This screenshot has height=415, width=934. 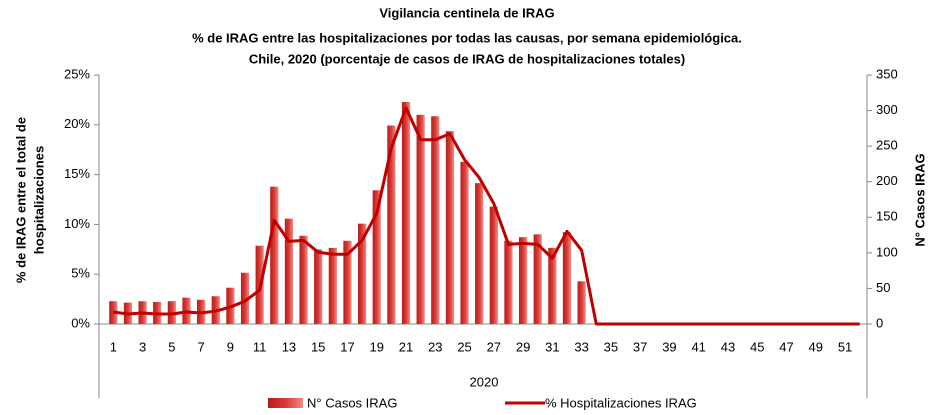 What do you see at coordinates (621, 402) in the screenshot?
I see `legend-label: % Hospitalizaciones IRAG` at bounding box center [621, 402].